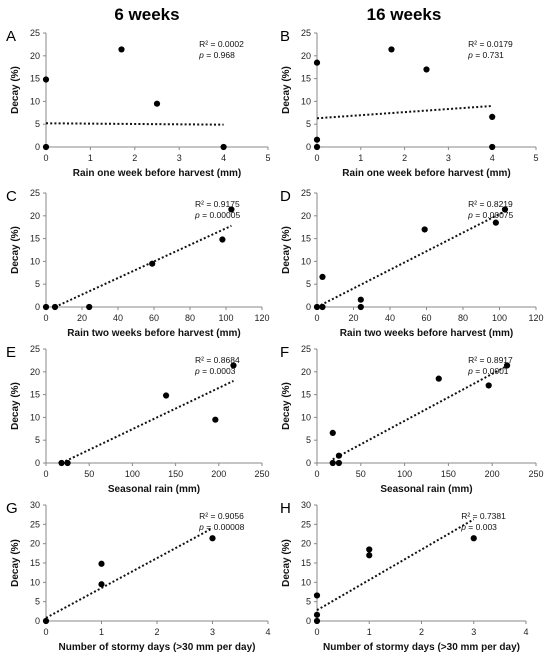 This screenshot has width=550, height=662. I want to click on x-tick-label: 20, so click(353, 318).